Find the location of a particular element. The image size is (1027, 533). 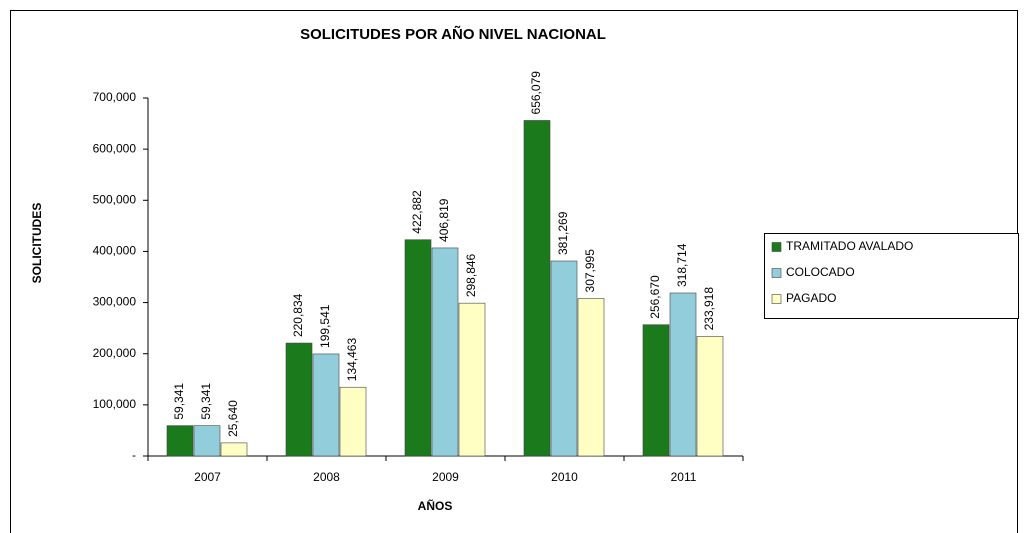

data-label: 199,541 is located at coordinates (325, 326).